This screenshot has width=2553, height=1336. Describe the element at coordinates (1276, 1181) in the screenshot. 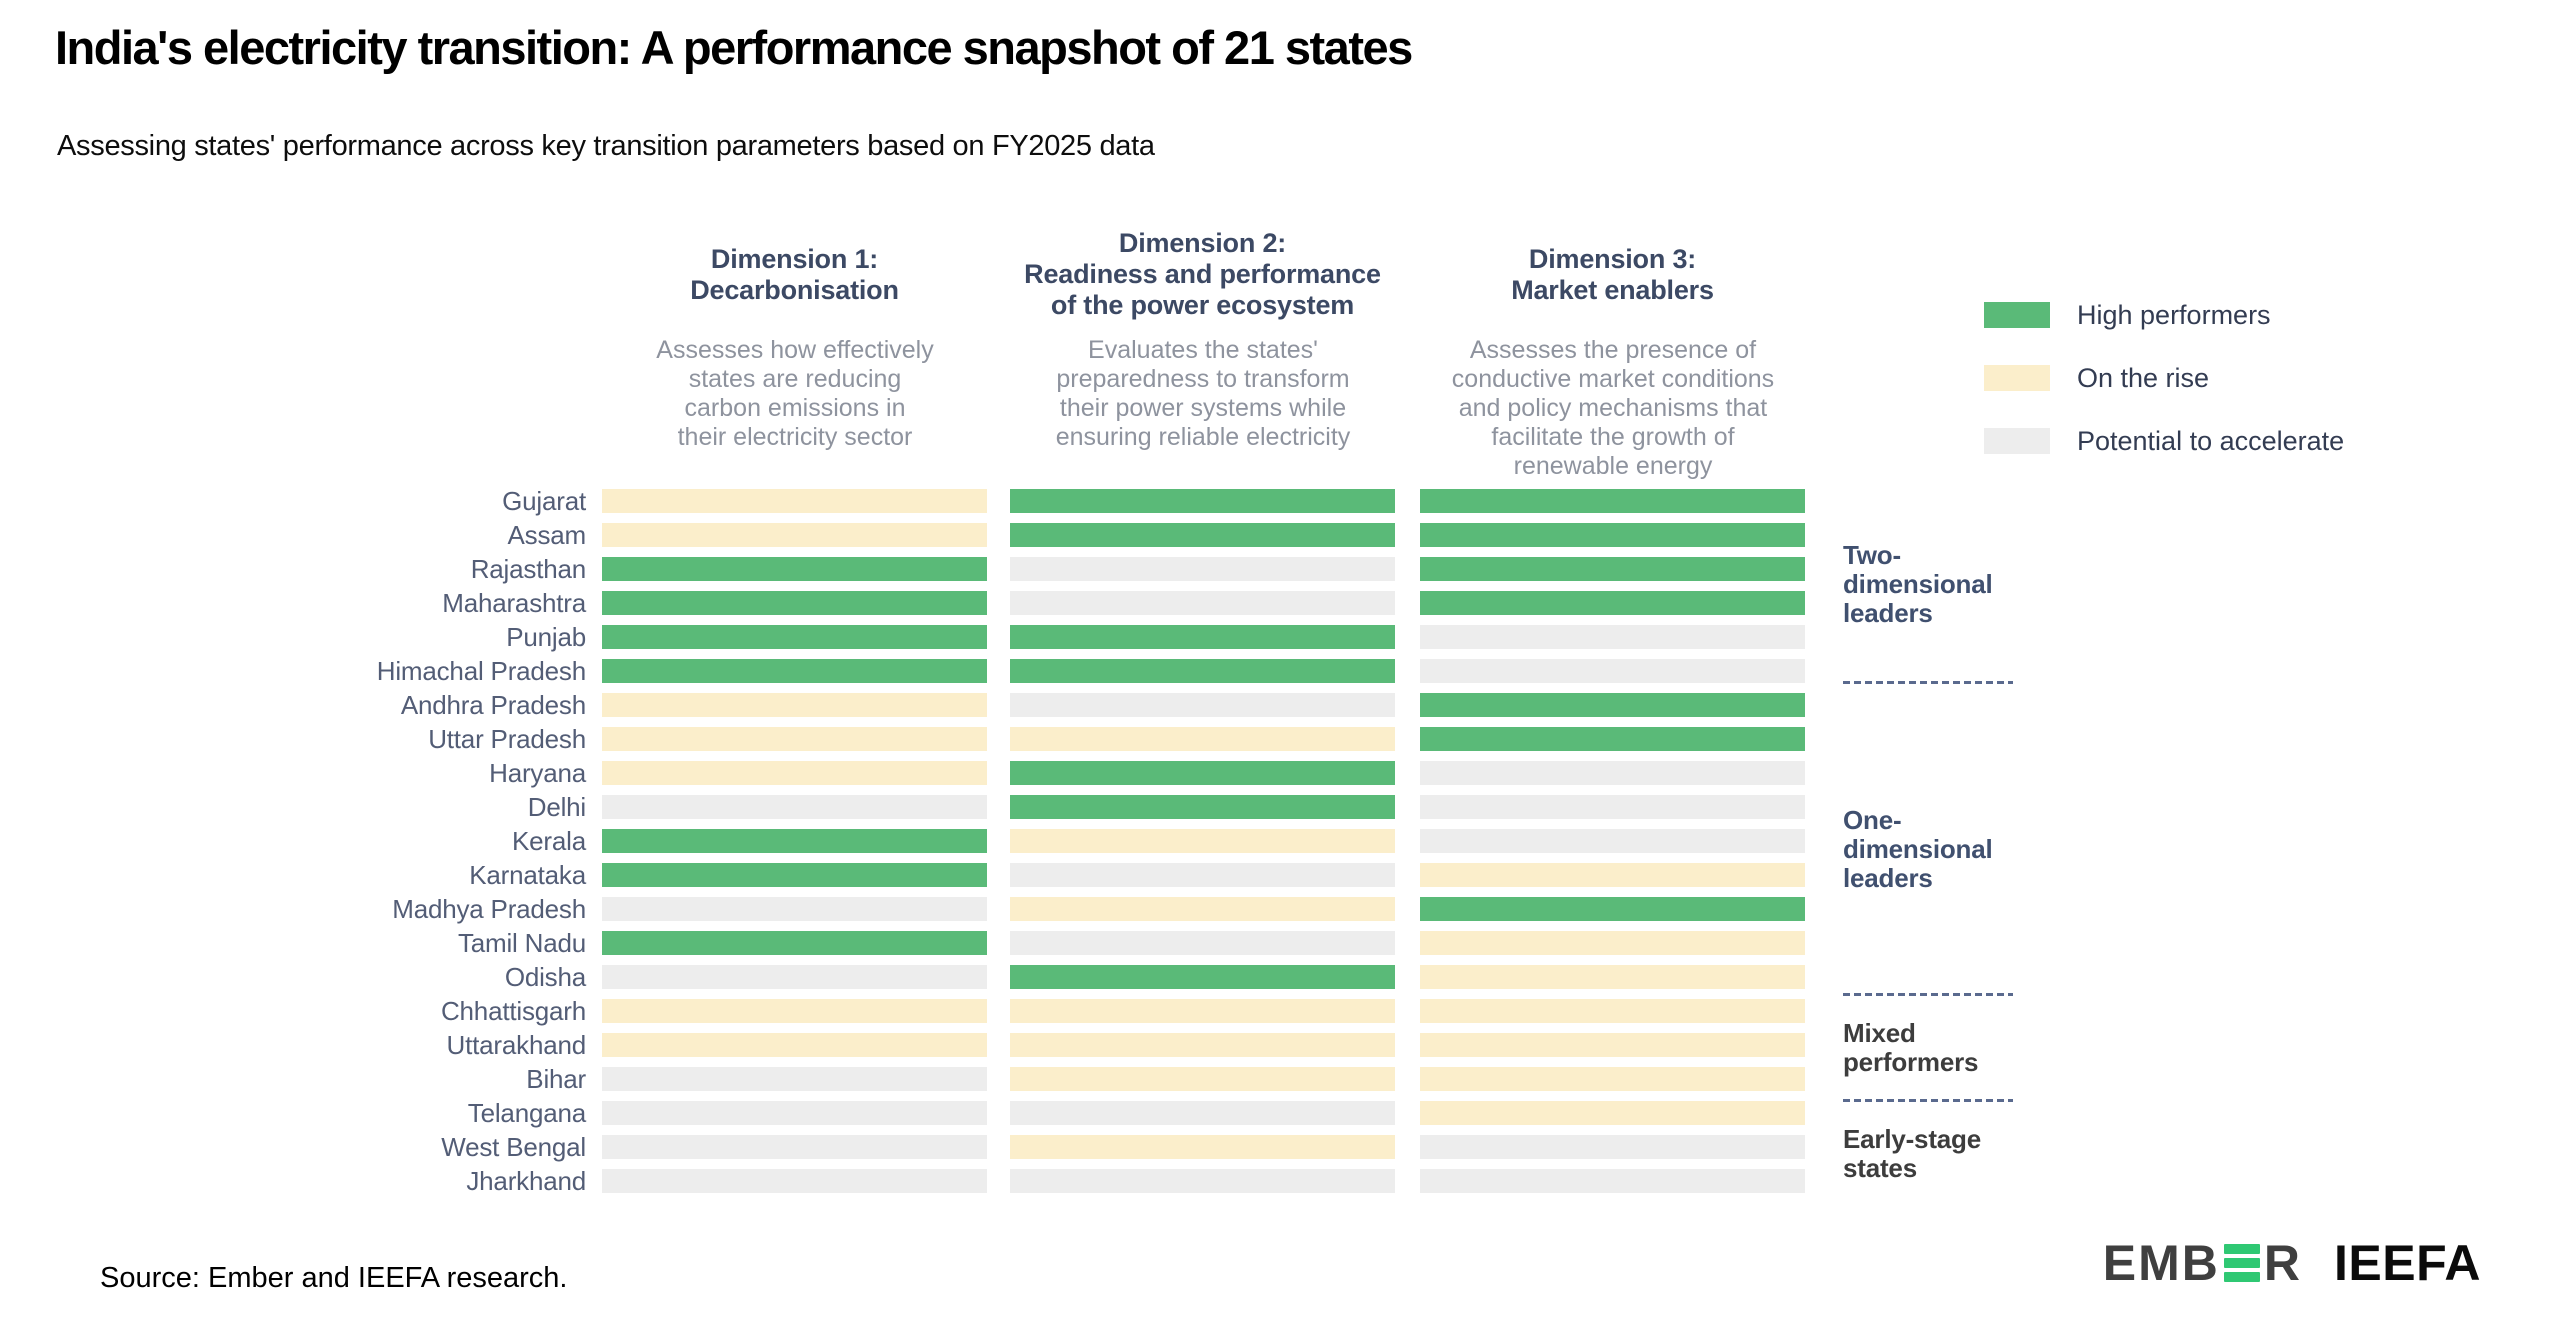

I see `table-row: Jharkhand` at that location.